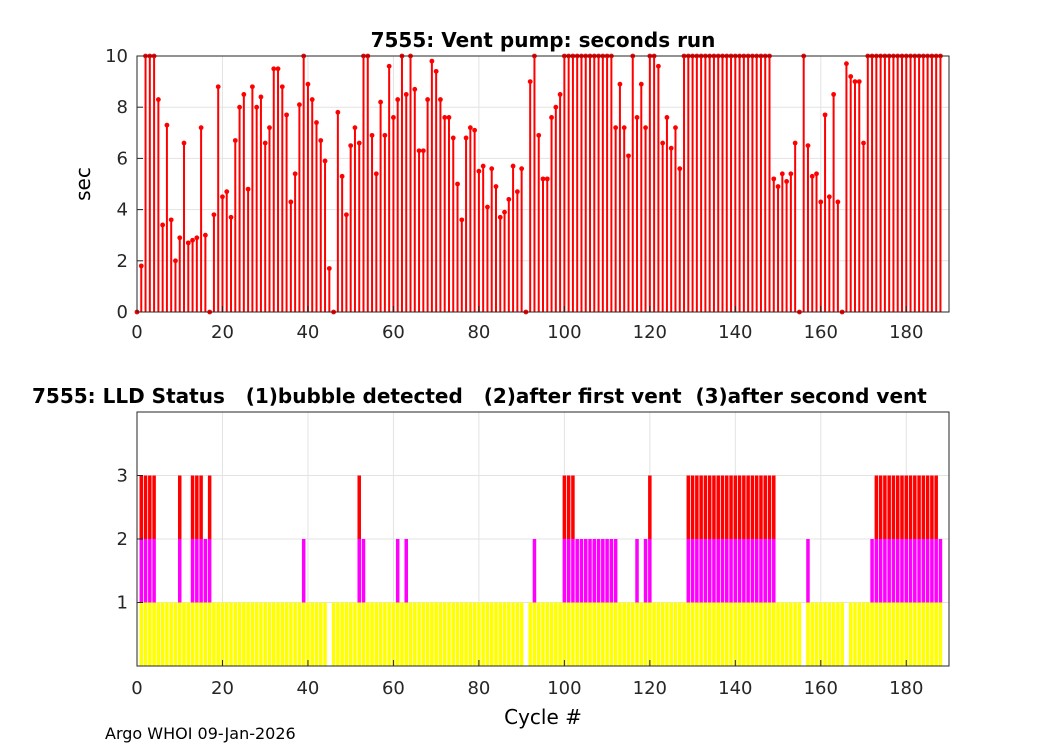 The image size is (1050, 750). Describe the element at coordinates (116, 56) in the screenshot. I see `stem-y-tick-label: 10` at that location.